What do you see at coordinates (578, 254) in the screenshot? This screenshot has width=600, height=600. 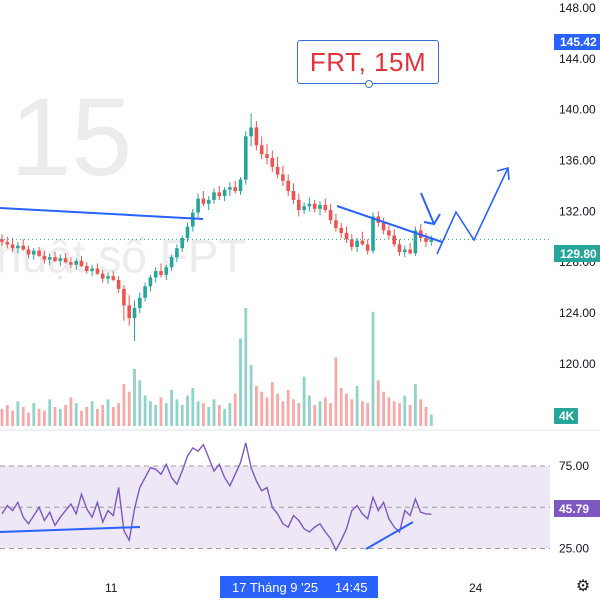 I see `svg-text: 129.80` at bounding box center [578, 254].